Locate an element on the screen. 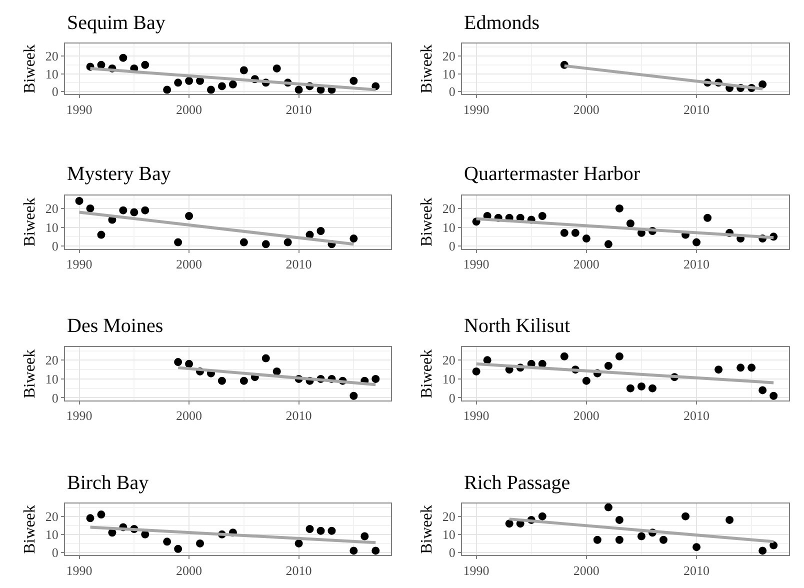 This screenshot has width=804, height=588. chart-title: Mystery Bay is located at coordinates (119, 174).